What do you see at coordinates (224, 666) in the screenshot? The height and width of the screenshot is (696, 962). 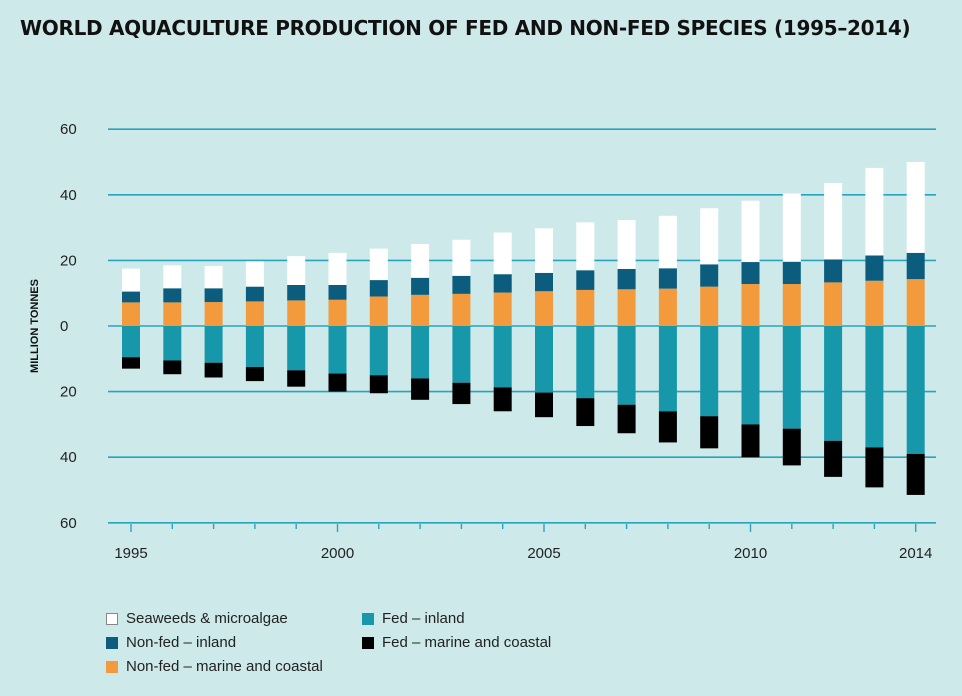 I see `legend-label-nonfed-marine: Non-fed – marine and coastal` at bounding box center [224, 666].